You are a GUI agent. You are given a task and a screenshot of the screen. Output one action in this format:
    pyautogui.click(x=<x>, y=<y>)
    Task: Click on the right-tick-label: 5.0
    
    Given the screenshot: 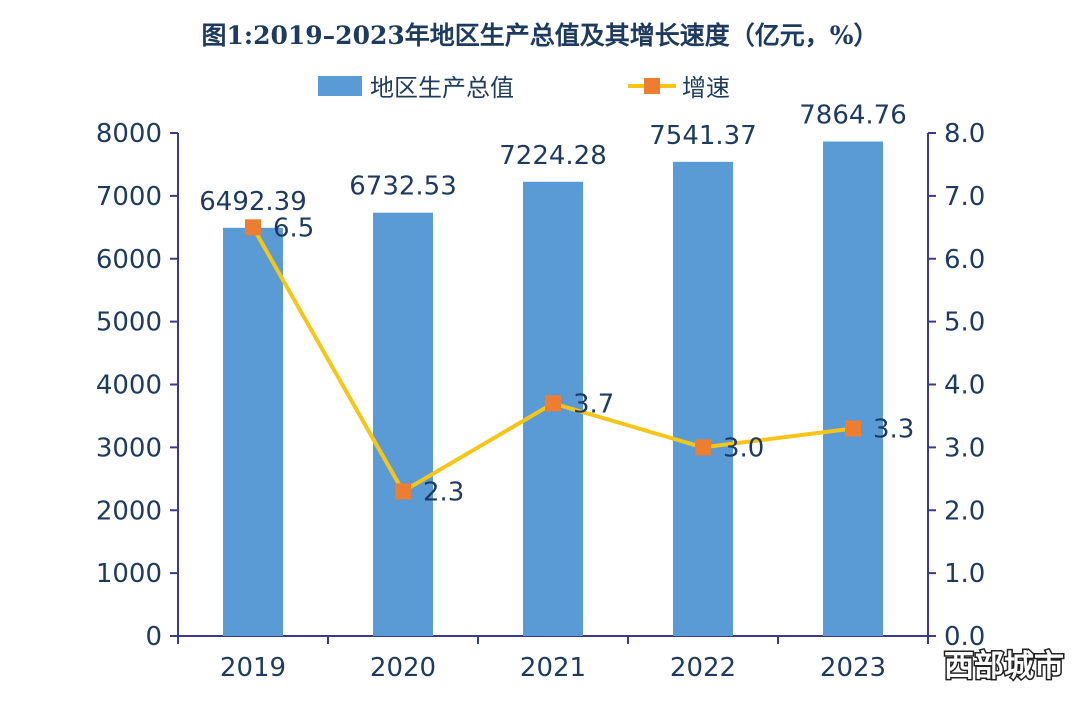 What is the action you would take?
    pyautogui.click(x=964, y=323)
    